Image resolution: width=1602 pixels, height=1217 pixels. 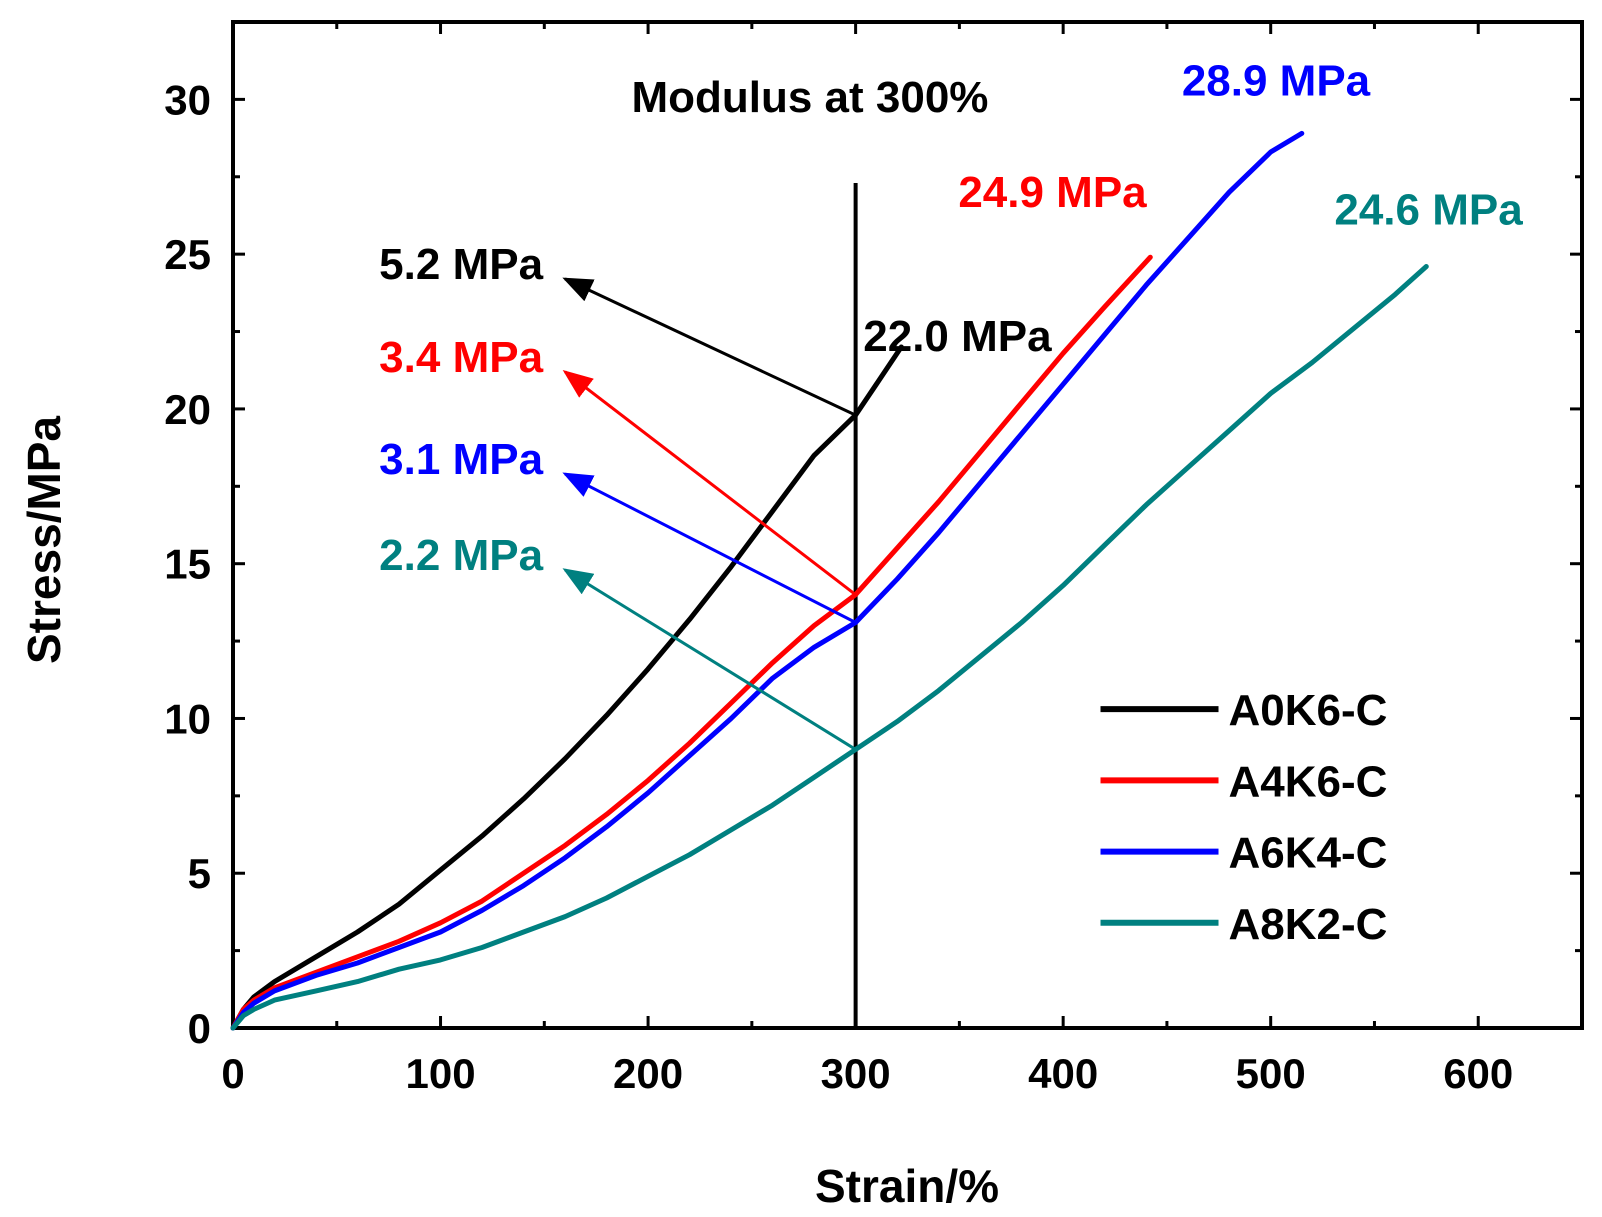 I want to click on modulus-arrow-a8k2-c, so click(x=709, y=659).